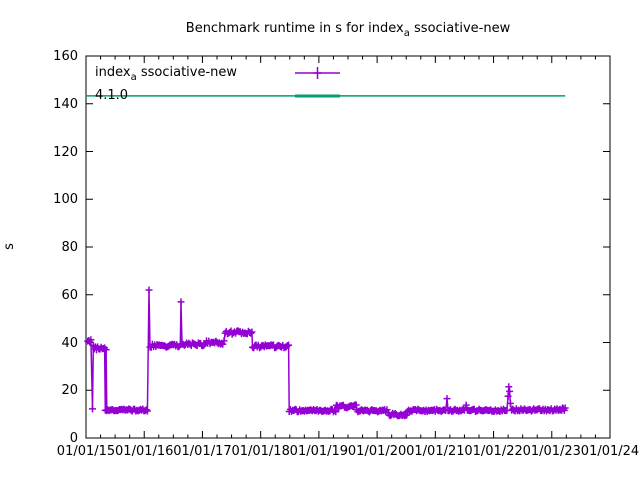 The width and height of the screenshot is (640, 480). I want to click on x-tick-label: 01/01/23, so click(551, 451).